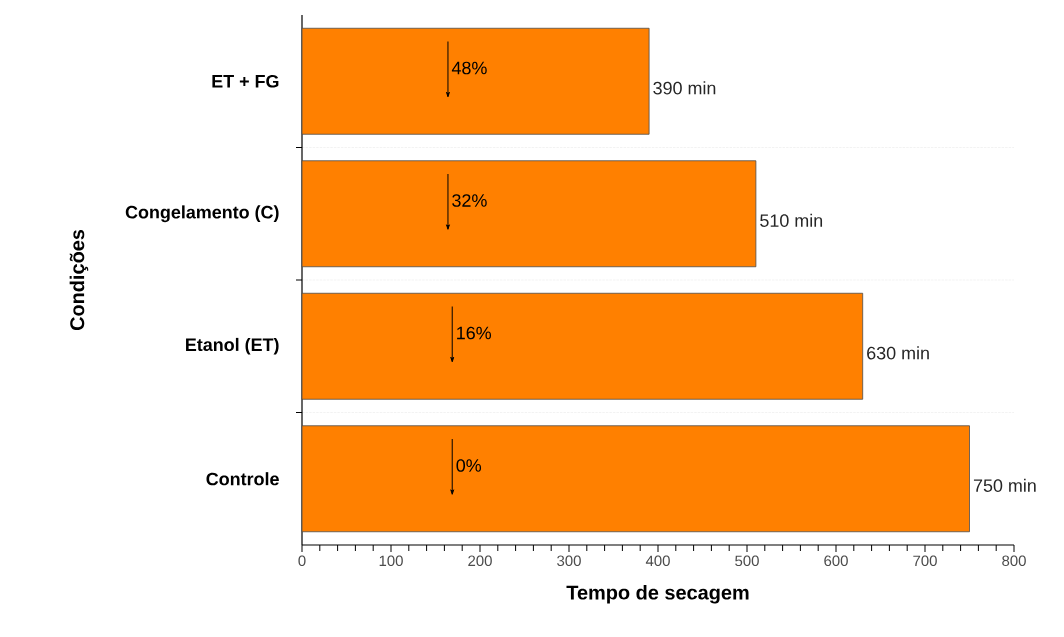  I want to click on y-axis-title: Condições, so click(79, 280).